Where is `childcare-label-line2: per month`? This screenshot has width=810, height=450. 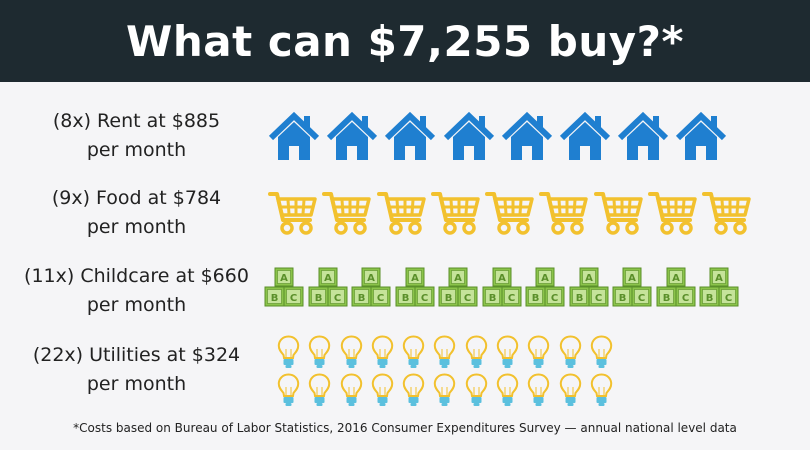
childcare-label-line2: per month is located at coordinates (136, 305).